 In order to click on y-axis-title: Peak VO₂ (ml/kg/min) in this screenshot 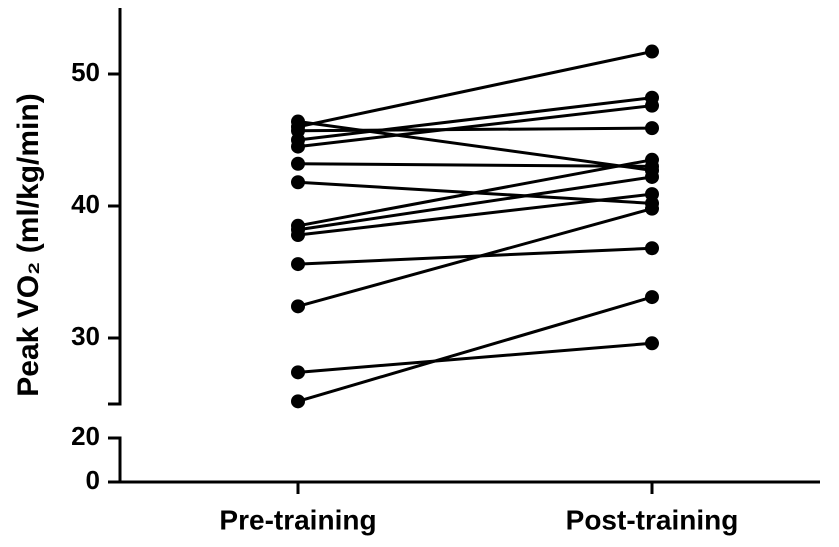, I will do `click(28, 244)`.